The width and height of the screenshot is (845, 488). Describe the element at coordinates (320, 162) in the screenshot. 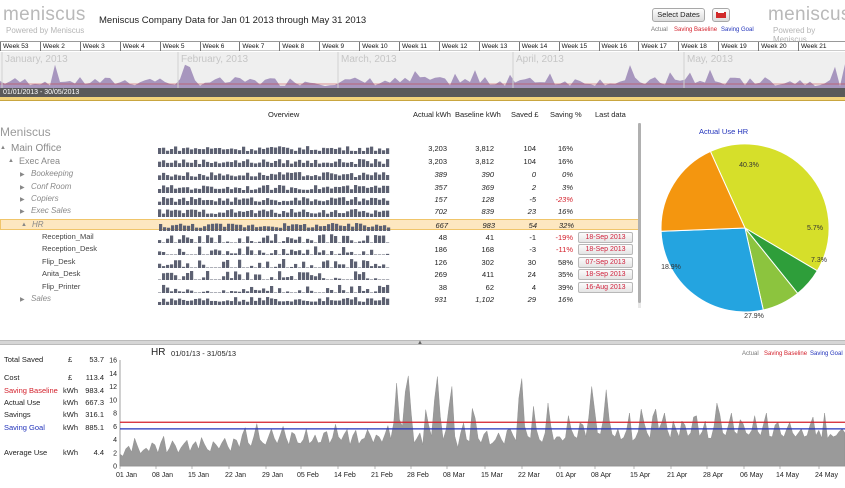

I see `tree-row: ▲ Exec Area 3,203 3,812 104 16%` at that location.